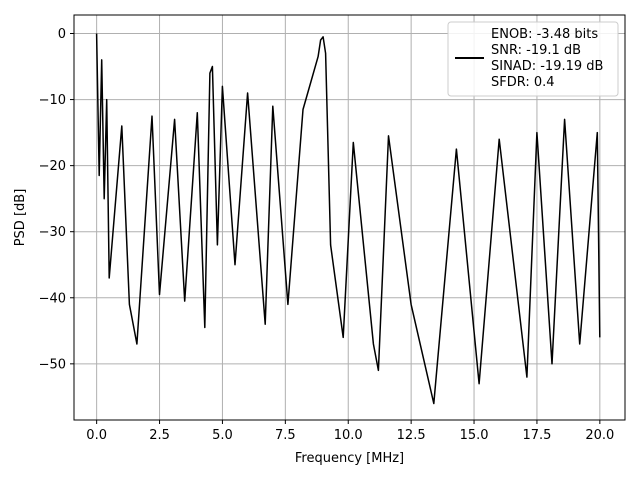 This screenshot has height=480, width=640. Describe the element at coordinates (544, 34) in the screenshot. I see `legend-enob: ENOB: -3.48 bits` at that location.